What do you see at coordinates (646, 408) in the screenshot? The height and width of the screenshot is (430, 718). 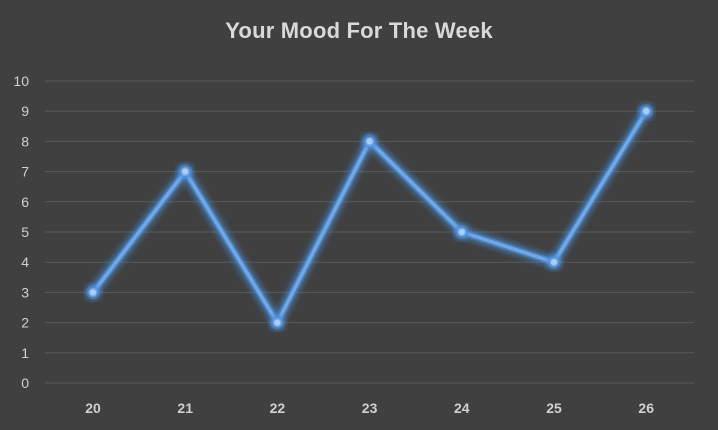 I see `x-tick-label: 26` at bounding box center [646, 408].